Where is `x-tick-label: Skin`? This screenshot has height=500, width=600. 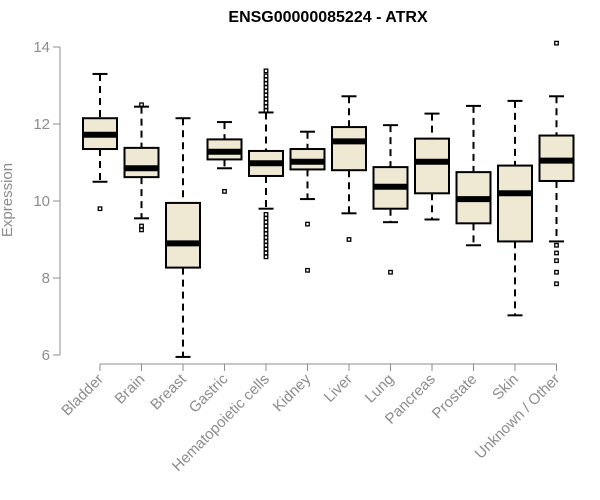 x-tick-label: Skin is located at coordinates (505, 387).